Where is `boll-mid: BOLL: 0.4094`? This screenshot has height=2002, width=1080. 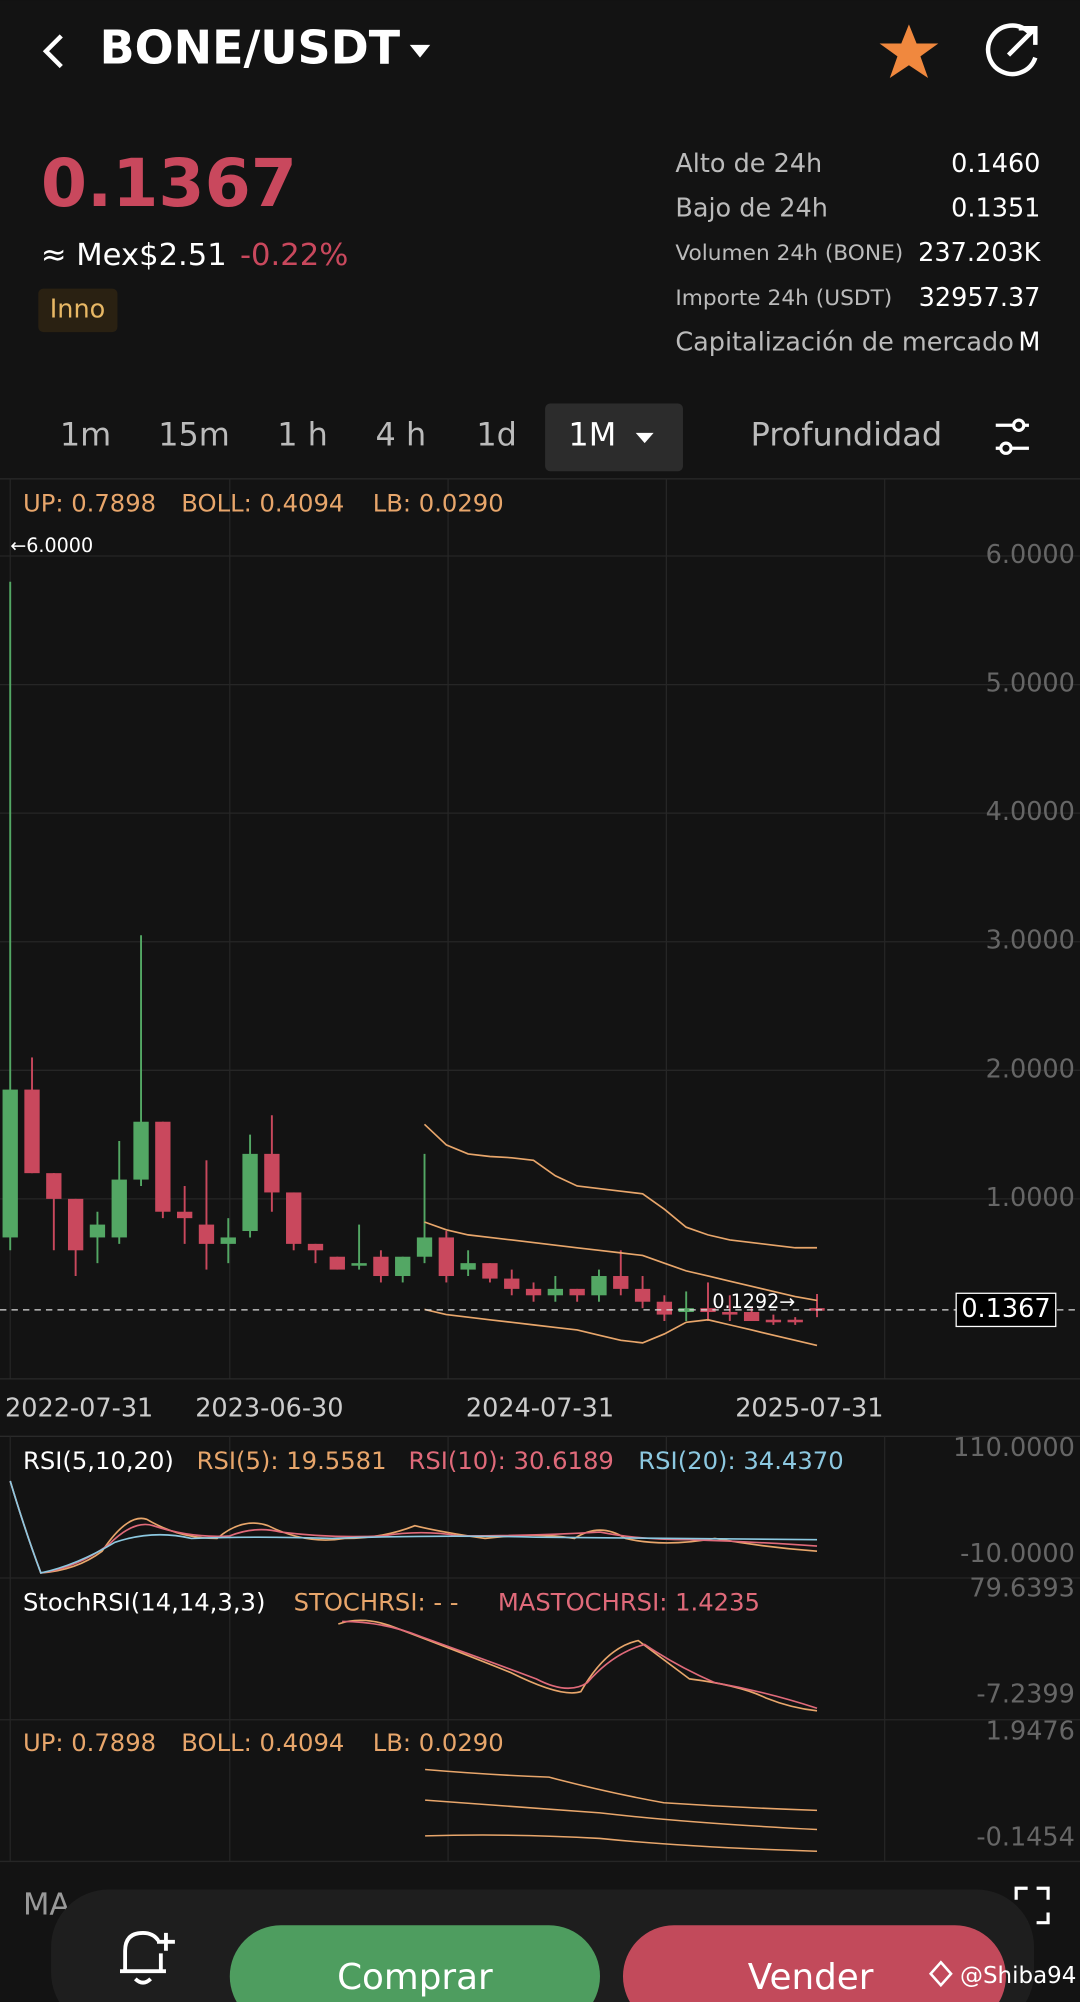
boll-mid: BOLL: 0.4094 is located at coordinates (262, 1742).